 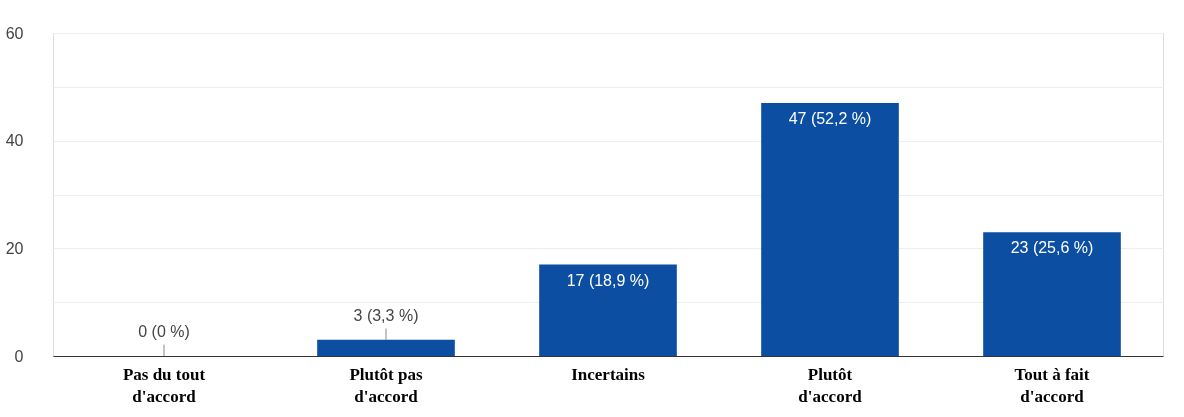 What do you see at coordinates (386, 315) in the screenshot?
I see `data-label: 3 (3,3 %)` at bounding box center [386, 315].